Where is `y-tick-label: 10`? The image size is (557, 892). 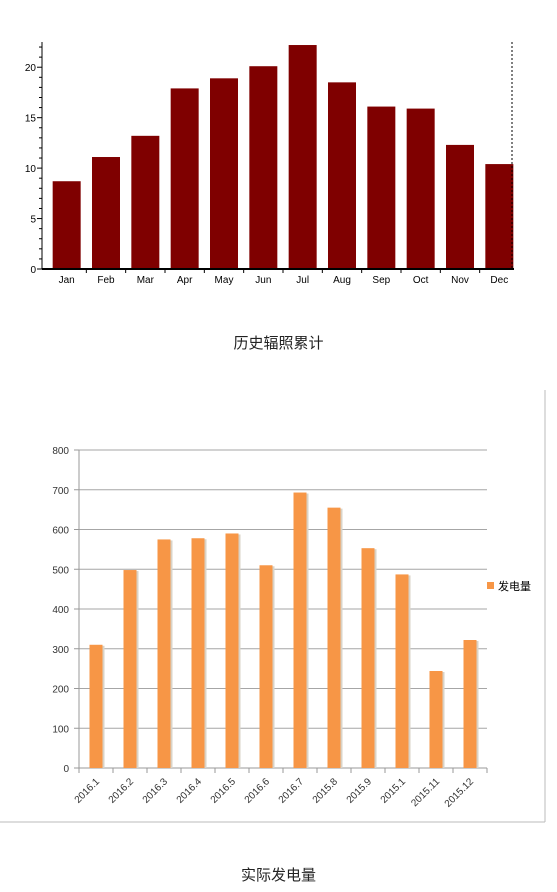
y-tick-label: 10 is located at coordinates (31, 169).